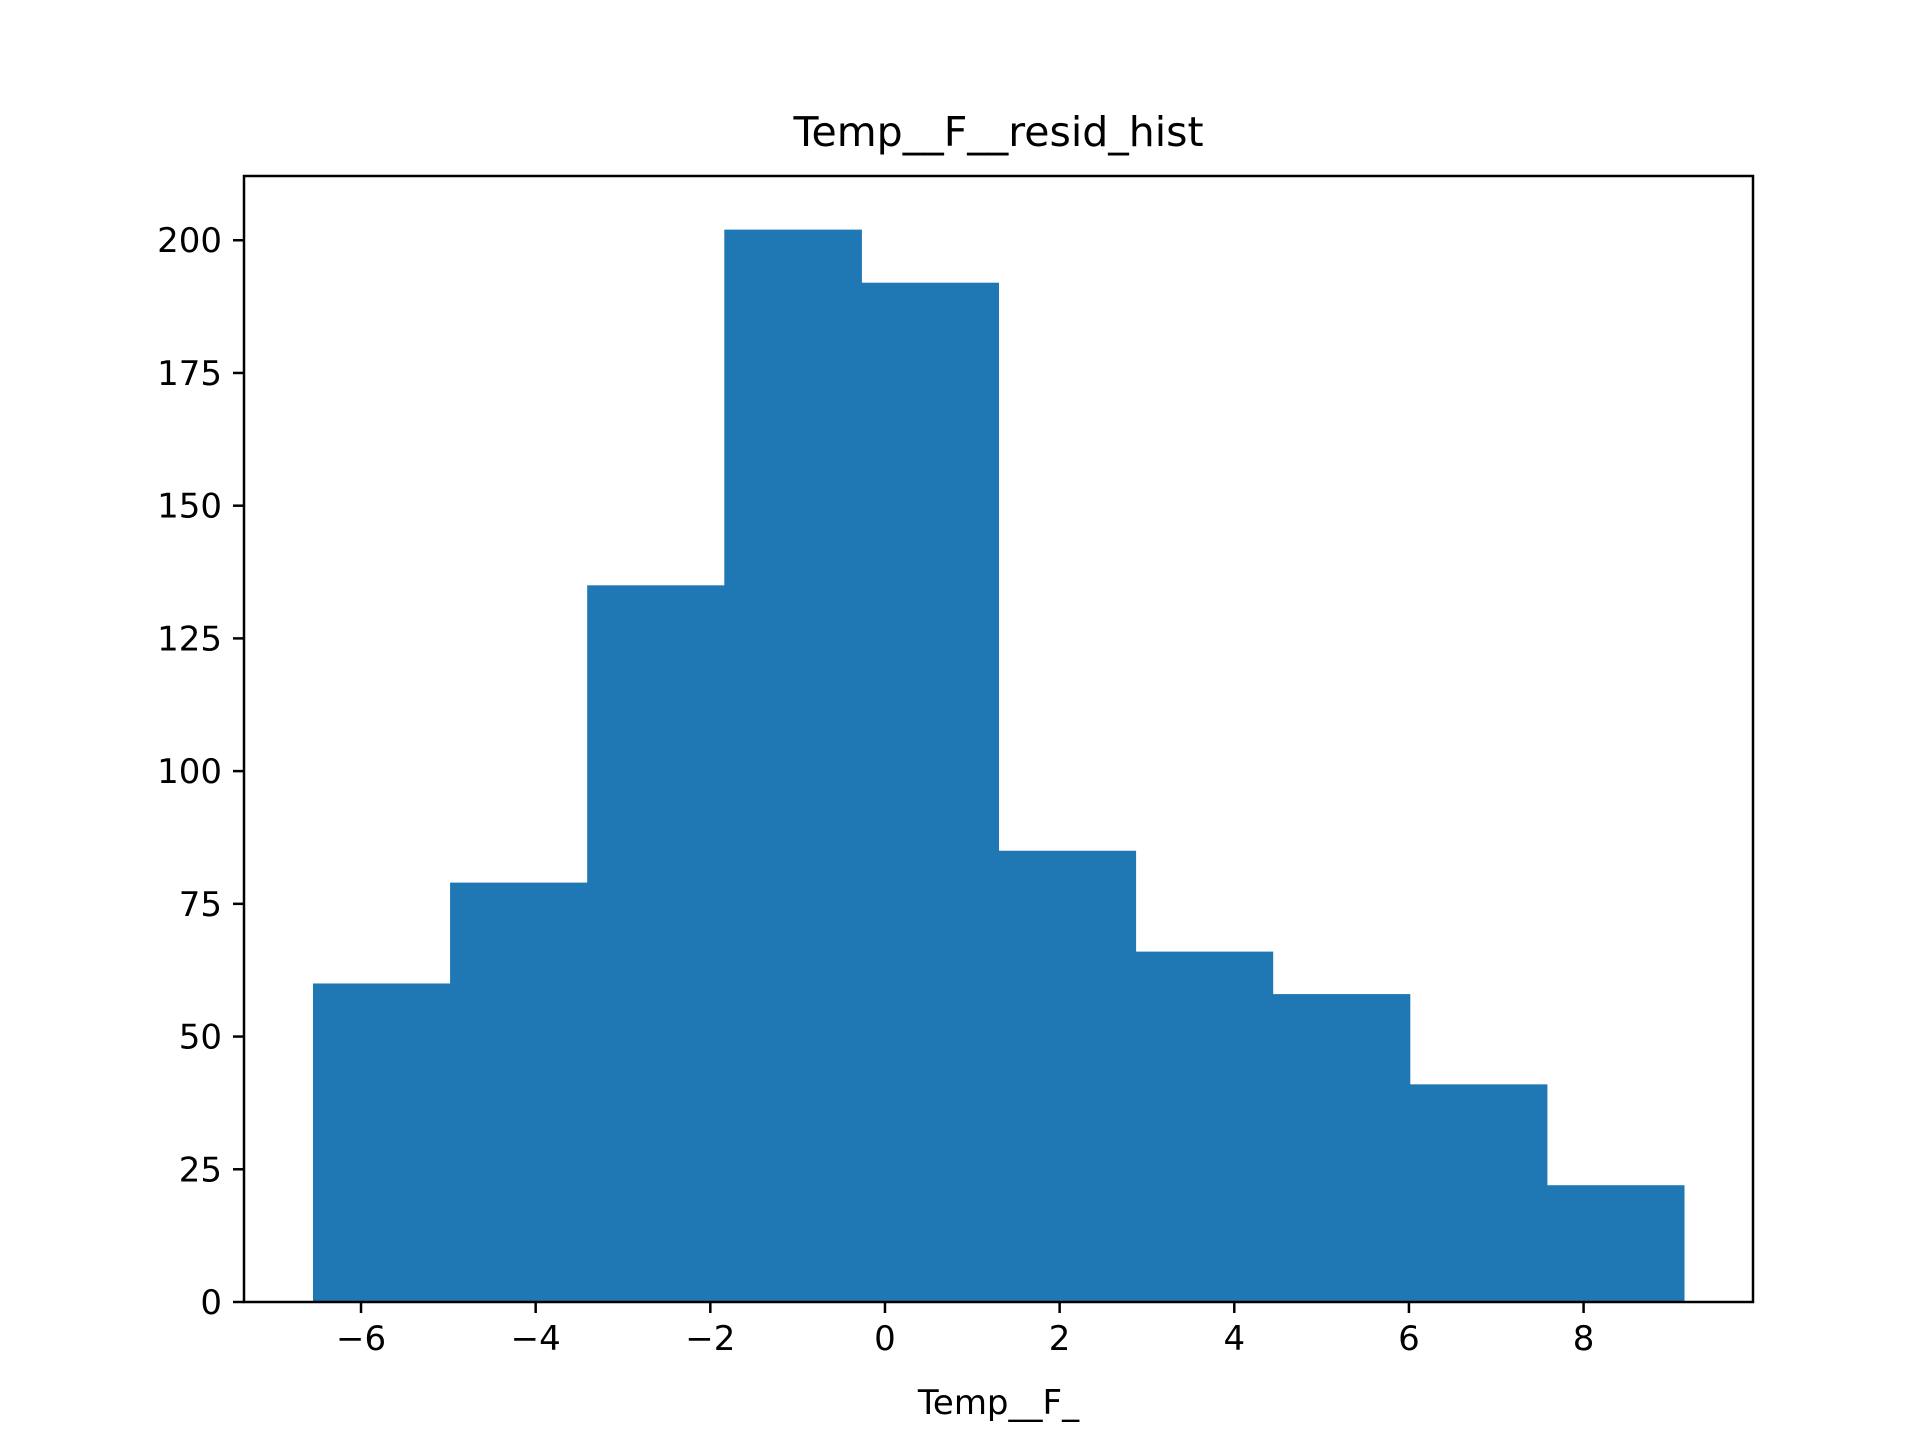 Image resolution: width=1920 pixels, height=1440 pixels. I want to click on y-tick-label: 50, so click(200, 1038).